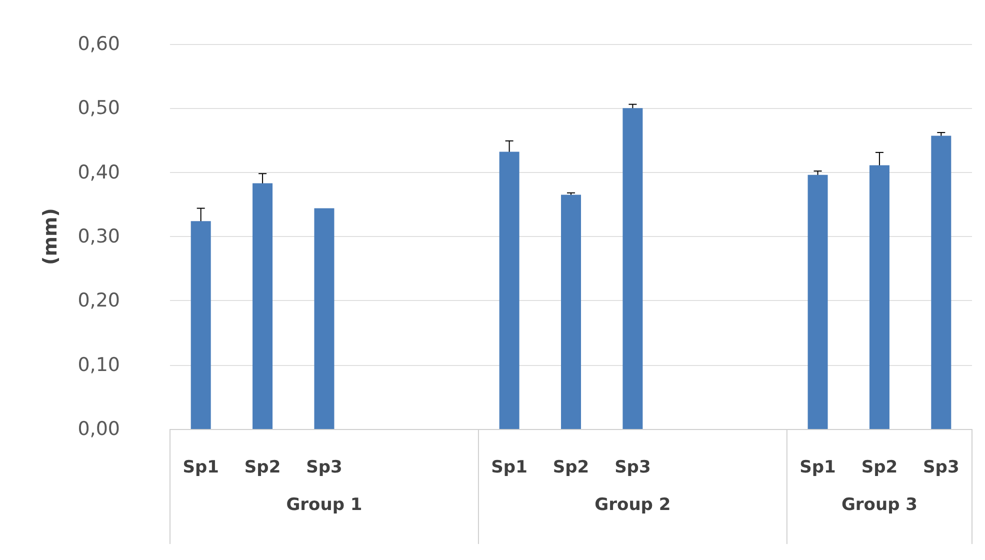  I want to click on y-tick-label: 0,10, so click(99, 365).